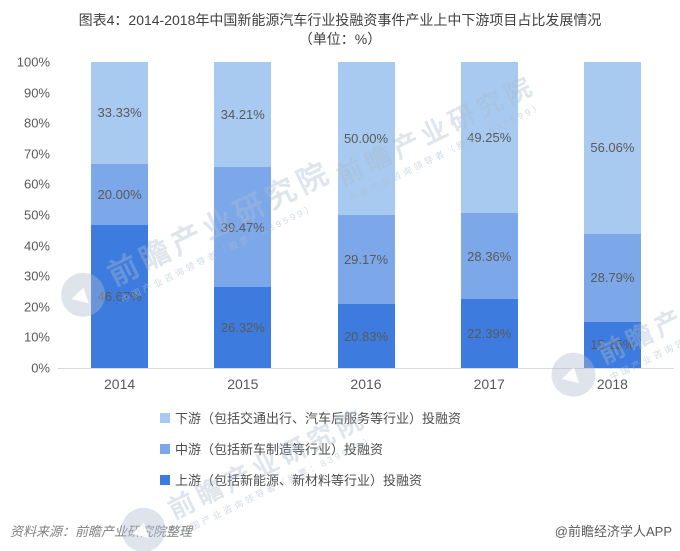  I want to click on legend-item: 上游（包括新能源、新材料等行业）投融资, so click(420, 479).